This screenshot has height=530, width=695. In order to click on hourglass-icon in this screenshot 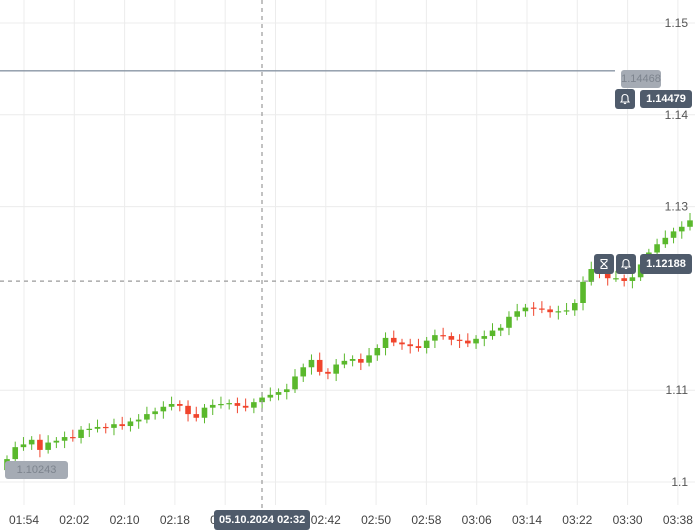, I will do `click(604, 264)`.